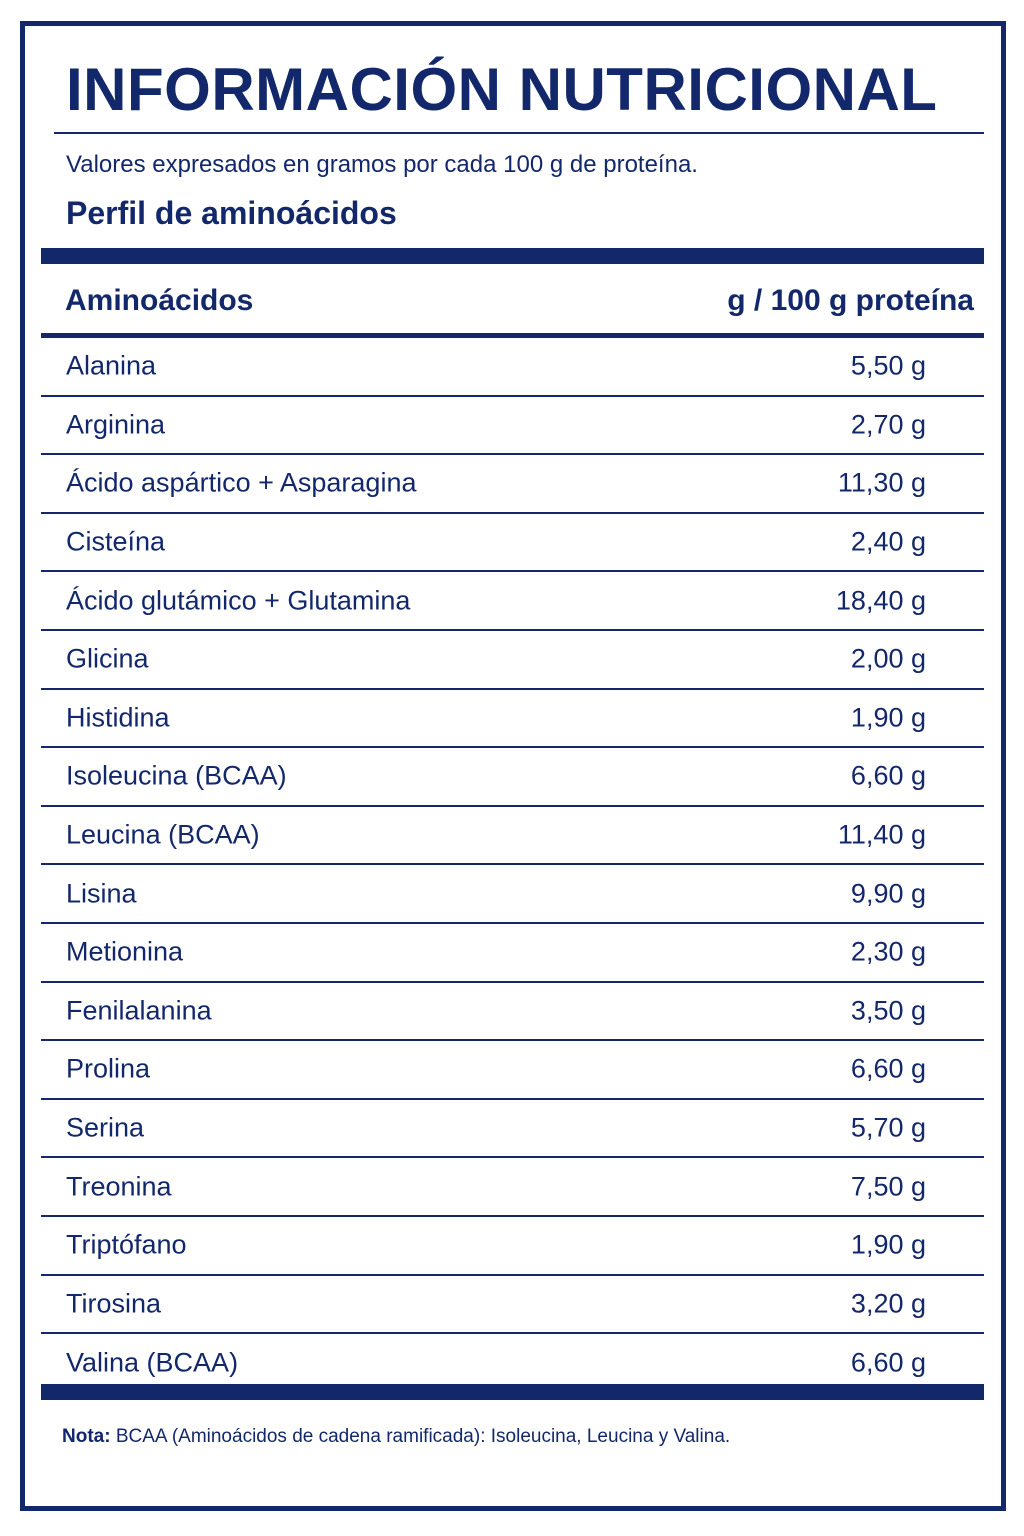  What do you see at coordinates (850, 300) in the screenshot?
I see `header-value: g / 100 g proteína` at bounding box center [850, 300].